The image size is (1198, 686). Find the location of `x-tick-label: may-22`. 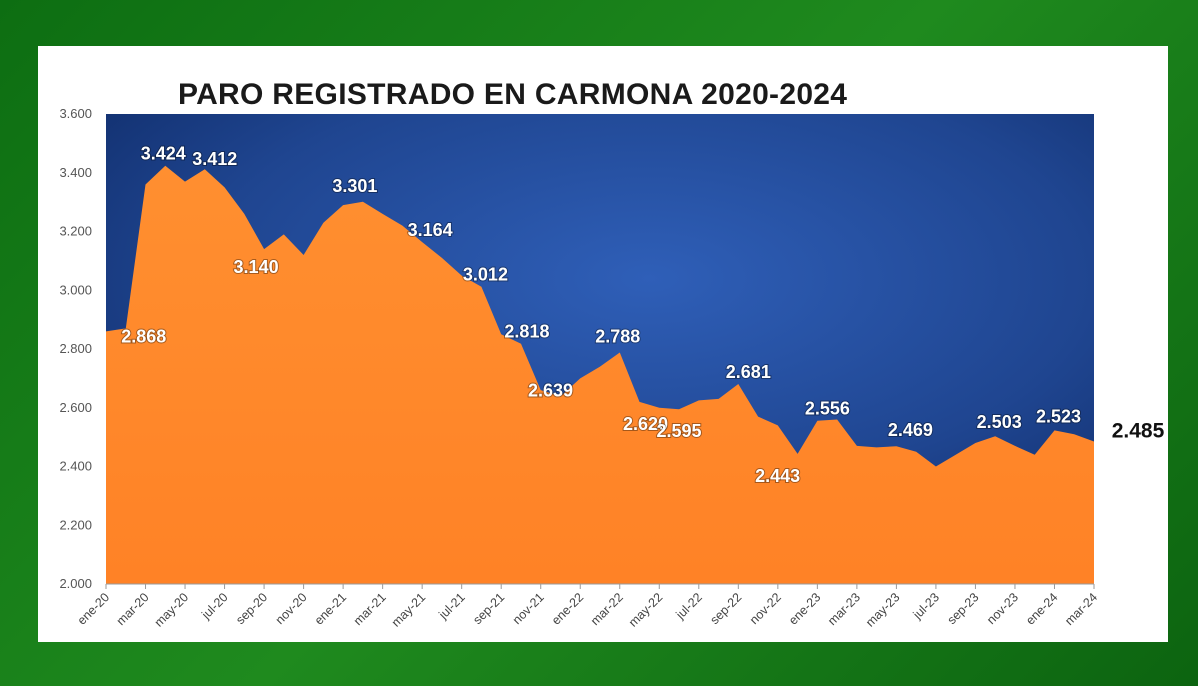

x-tick-label: may-22 is located at coordinates (645, 609).